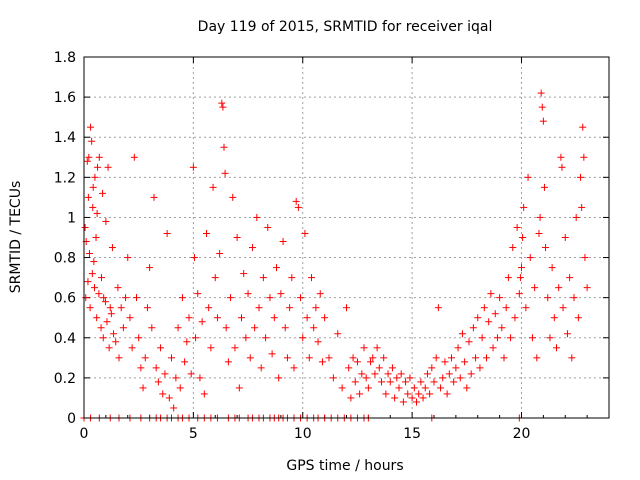 The height and width of the screenshot is (480, 640). I want to click on x-tick-label: 5, so click(193, 434).